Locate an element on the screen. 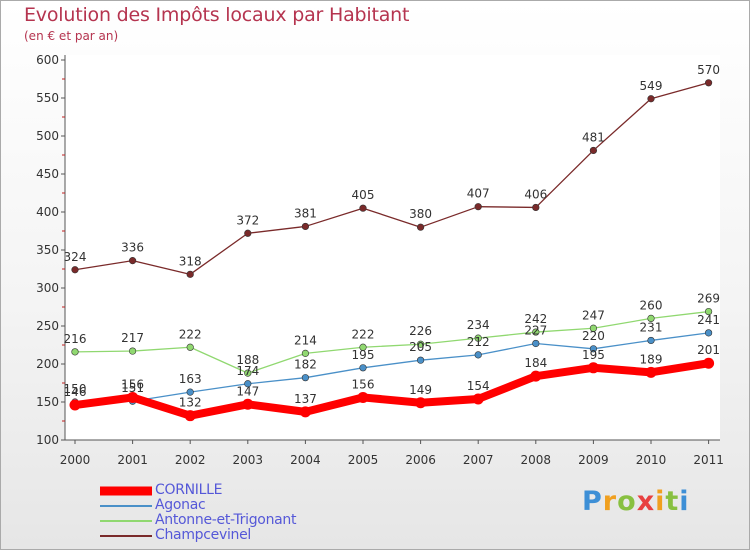  data-label: 241 is located at coordinates (708, 320).